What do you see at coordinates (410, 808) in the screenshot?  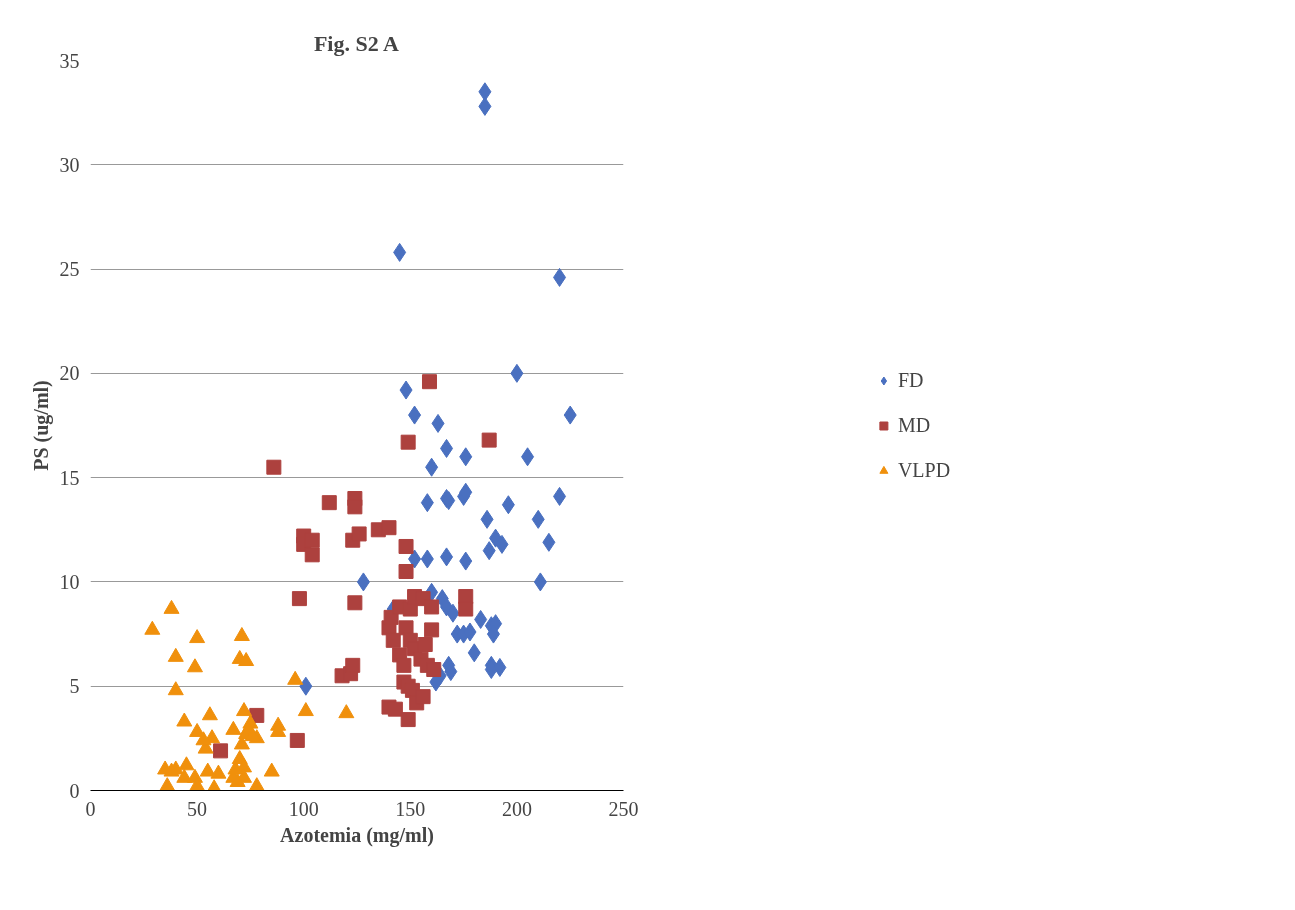 I see `x-tick-label: 150` at bounding box center [410, 808].